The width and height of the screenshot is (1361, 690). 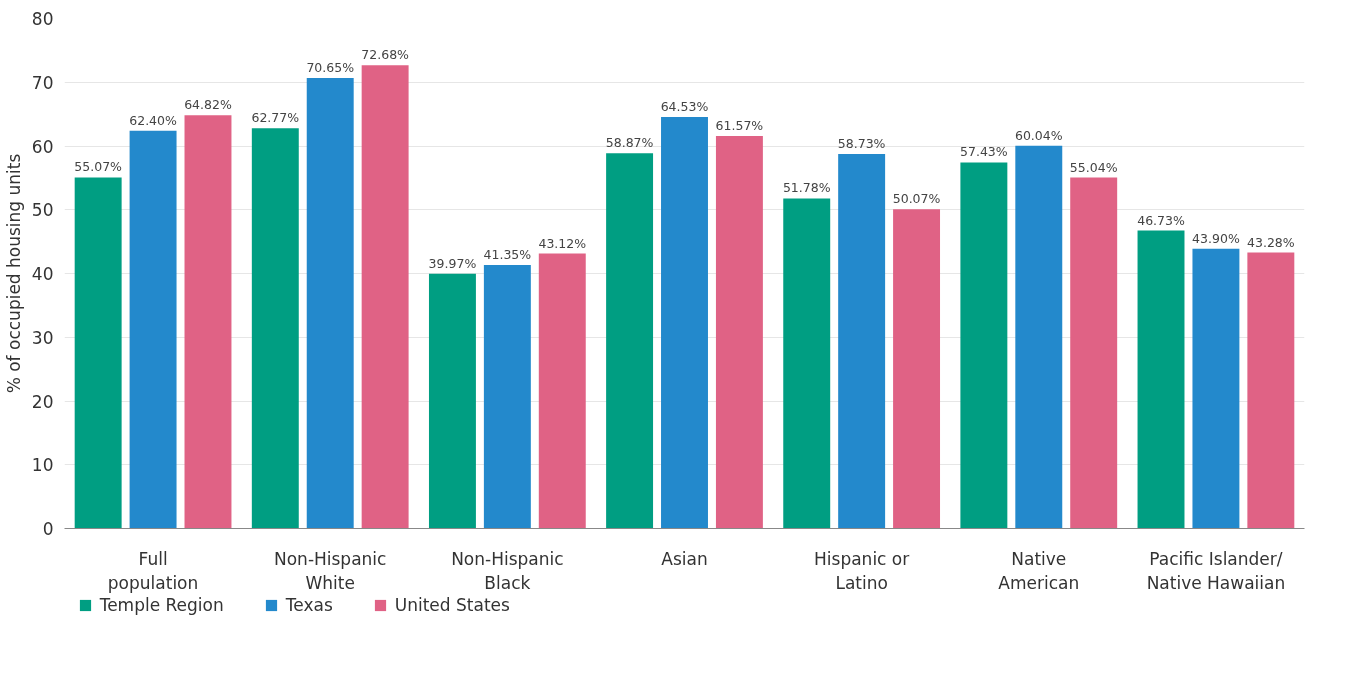 What do you see at coordinates (507, 254) in the screenshot?
I see `data-label: 41.35%` at bounding box center [507, 254].